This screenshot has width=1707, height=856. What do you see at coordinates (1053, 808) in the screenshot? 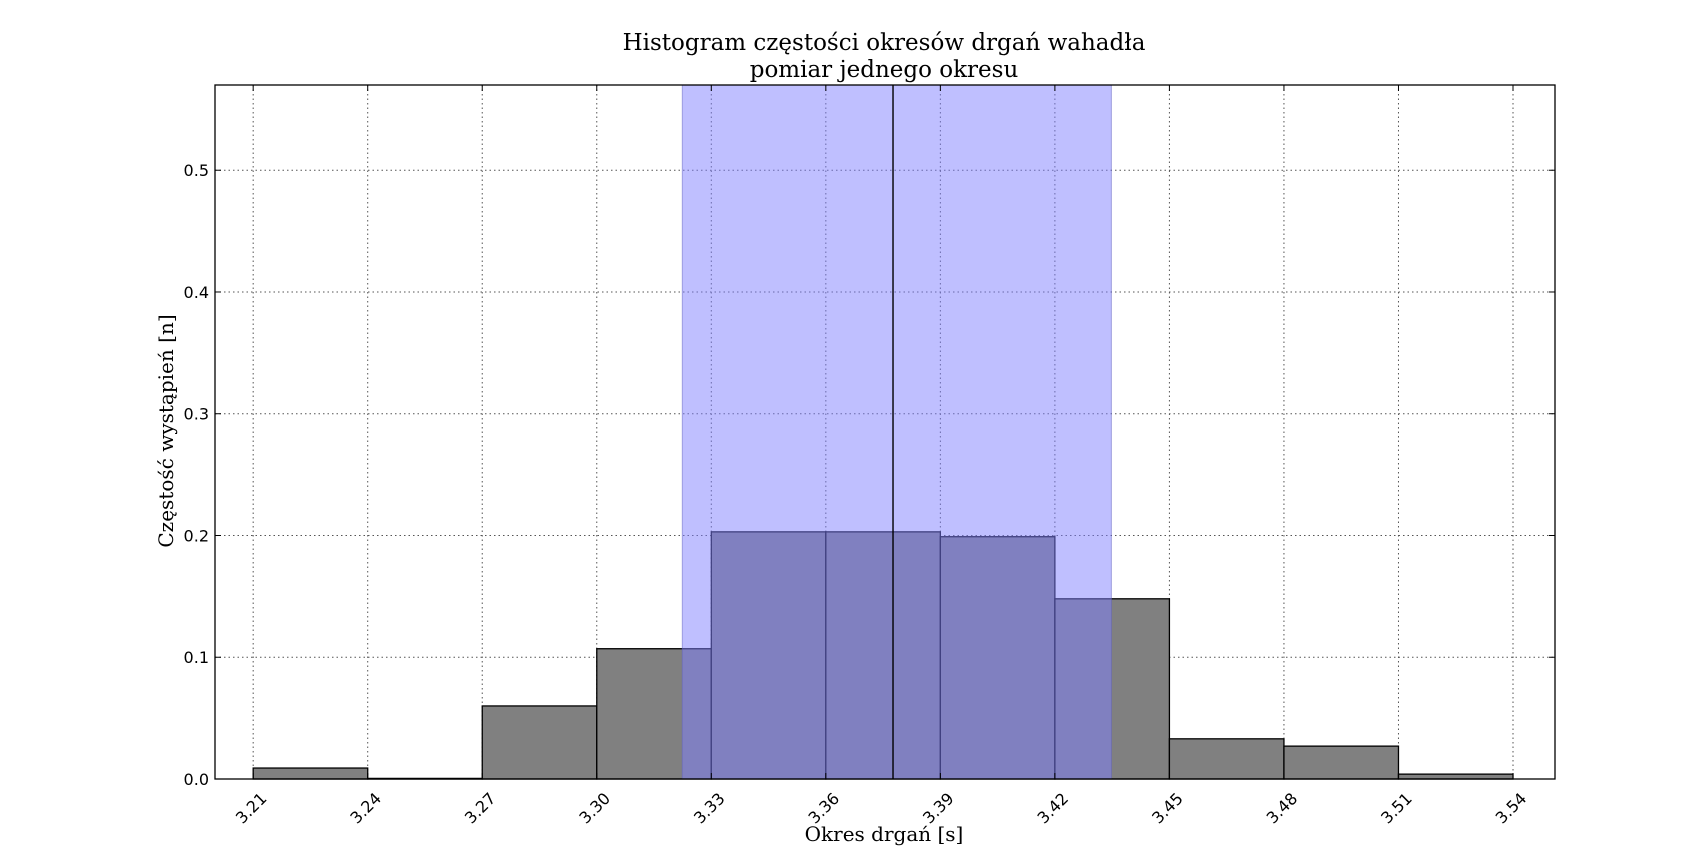
I see `x-tick-label: 3.42` at bounding box center [1053, 808].